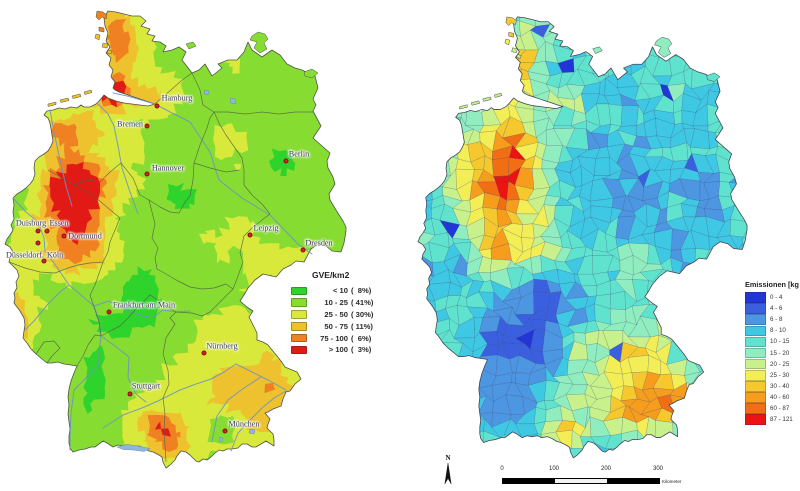 Image resolution: width=800 pixels, height=491 pixels. Describe the element at coordinates (599, 477) in the screenshot. I see `scale-bar: 0 100 200 300 Kilometer` at that location.